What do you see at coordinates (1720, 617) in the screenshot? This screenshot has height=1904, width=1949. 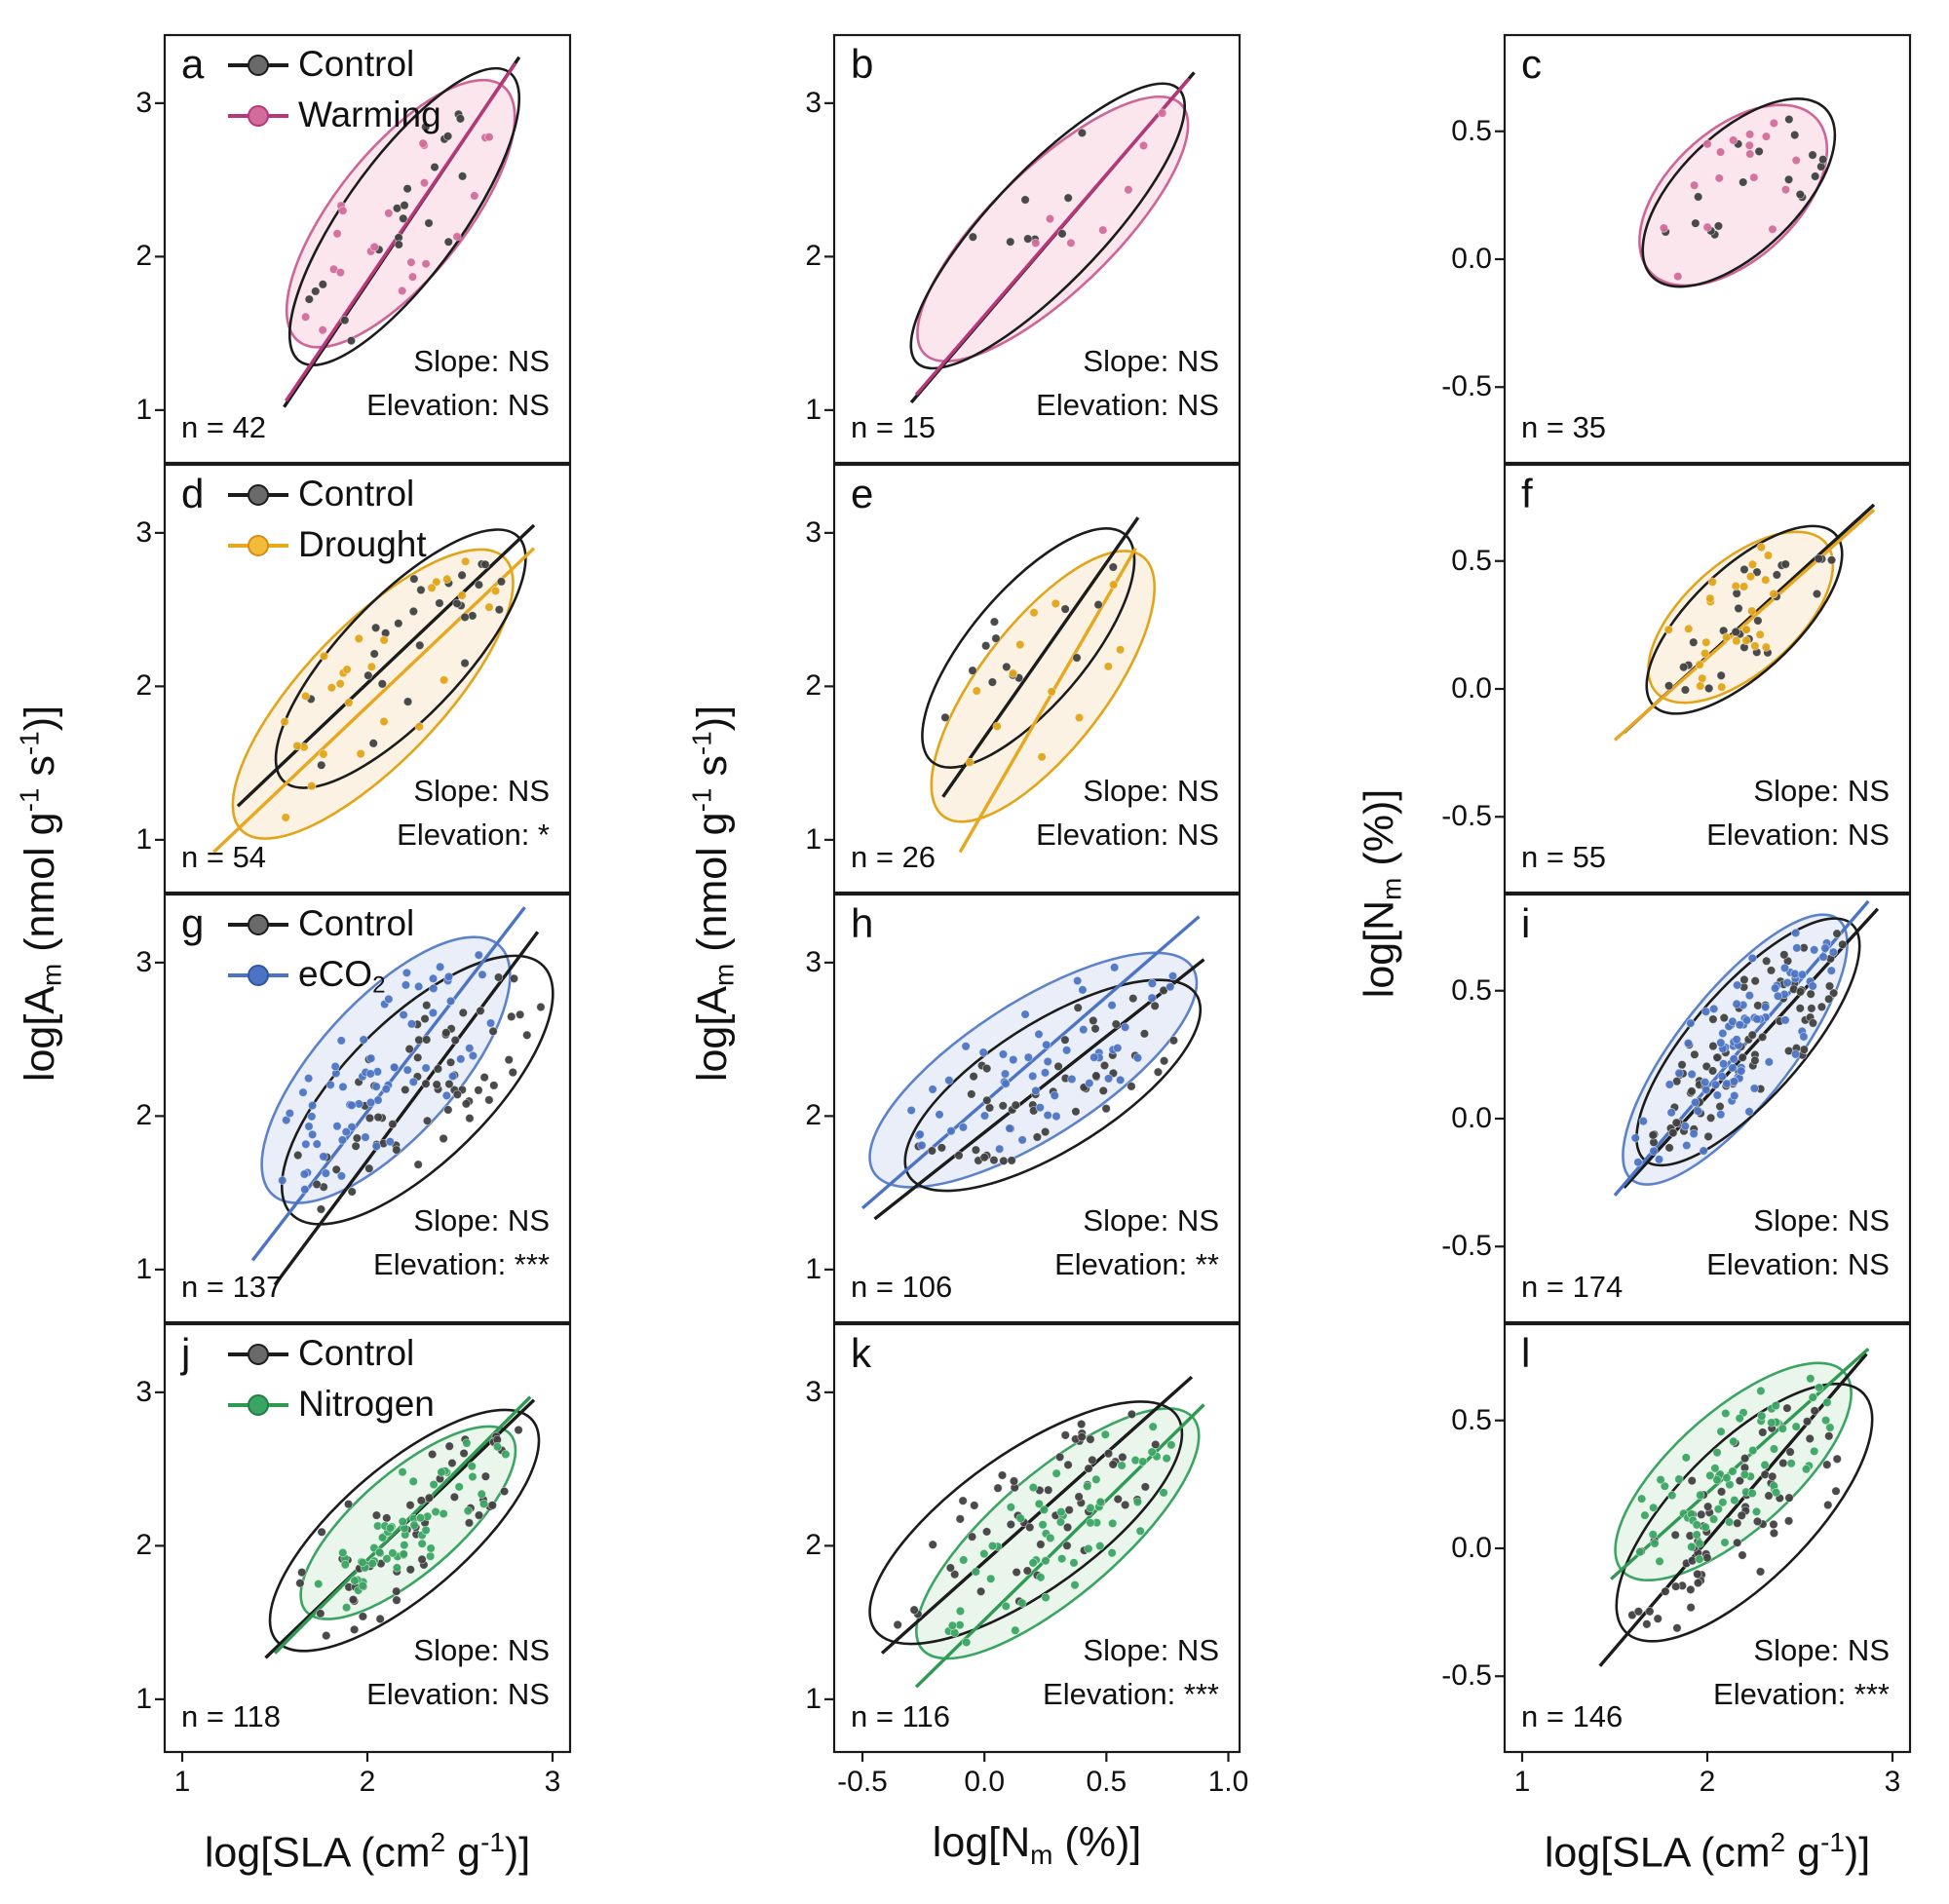 I see `drought-points` at bounding box center [1720, 617].